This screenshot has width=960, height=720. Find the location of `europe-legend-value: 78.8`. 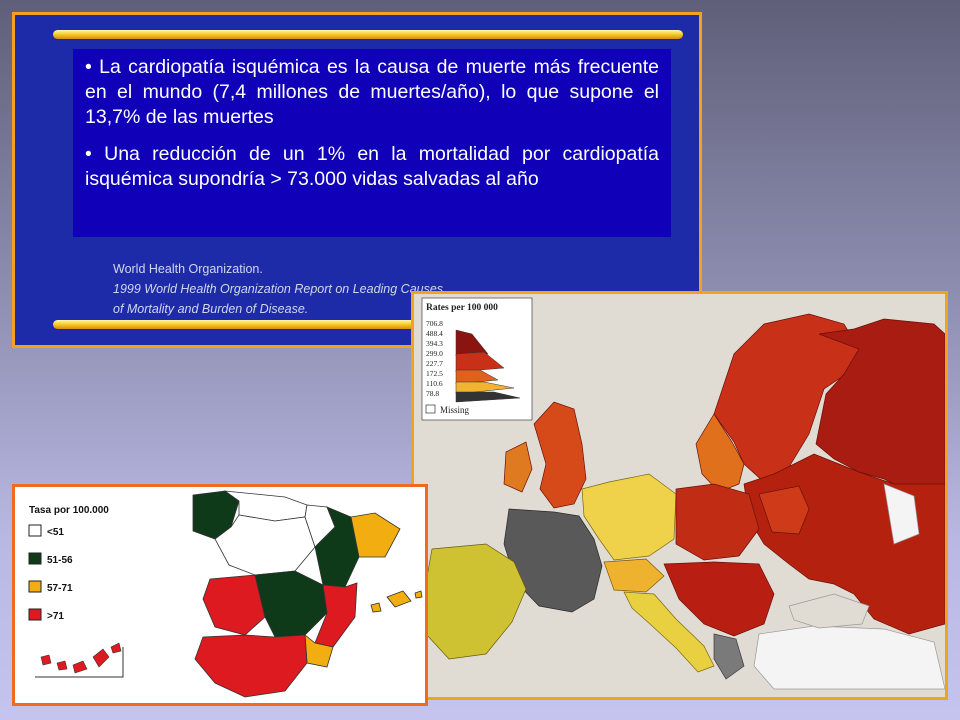

europe-legend-value: 78.8 is located at coordinates (432, 393).